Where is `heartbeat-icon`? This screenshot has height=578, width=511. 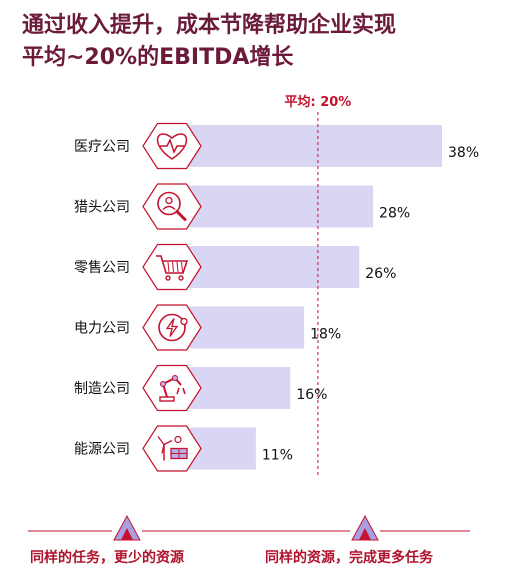 heartbeat-icon is located at coordinates (172, 146).